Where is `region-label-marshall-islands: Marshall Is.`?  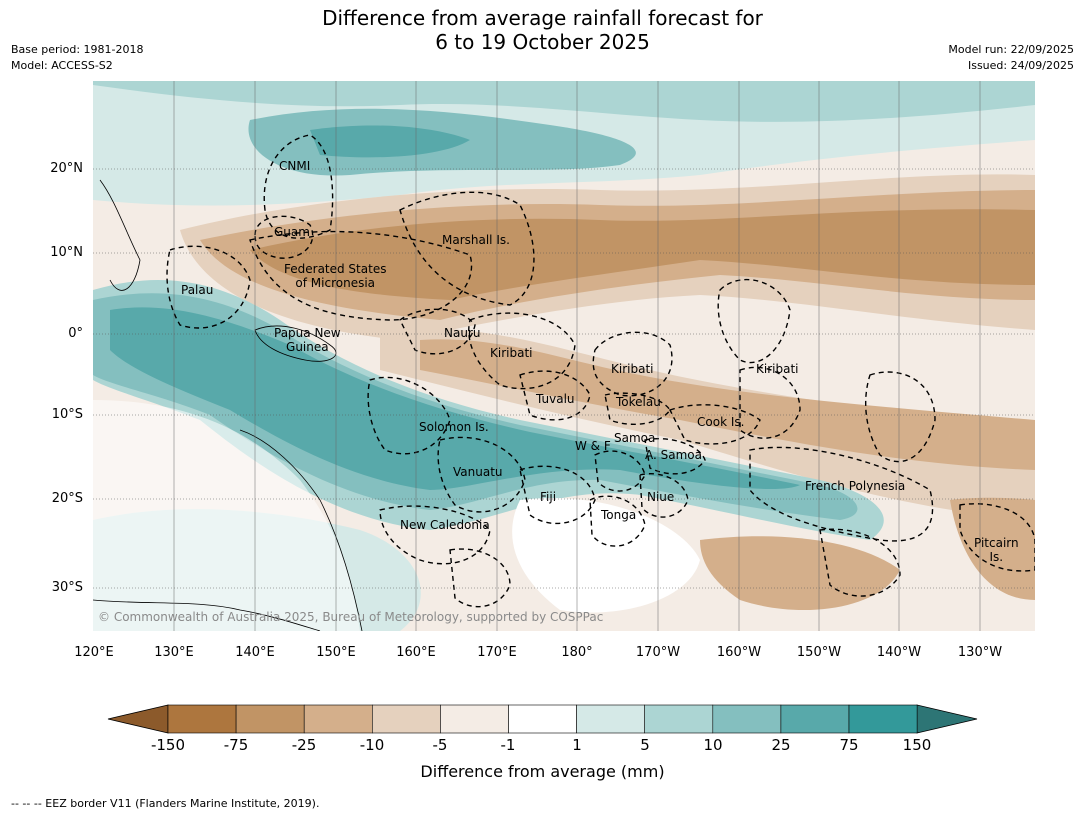
region-label-marshall-islands: Marshall Is. is located at coordinates (476, 240).